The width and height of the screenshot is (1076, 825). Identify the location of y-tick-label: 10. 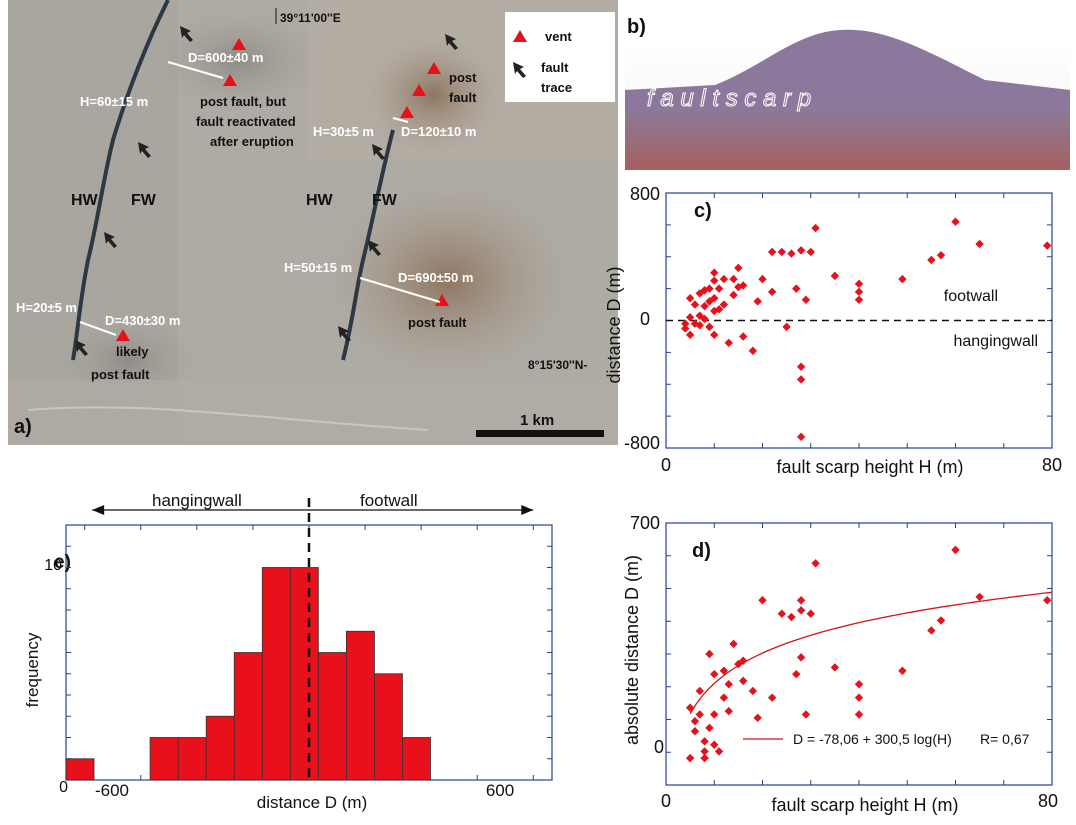
(53, 565).